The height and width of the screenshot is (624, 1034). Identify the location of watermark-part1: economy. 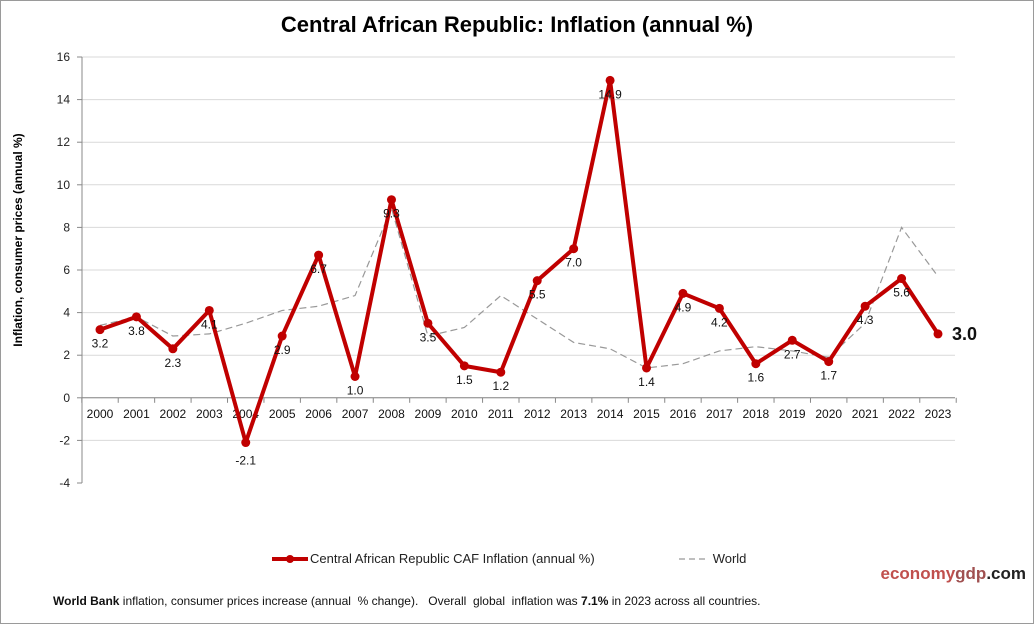
(918, 573).